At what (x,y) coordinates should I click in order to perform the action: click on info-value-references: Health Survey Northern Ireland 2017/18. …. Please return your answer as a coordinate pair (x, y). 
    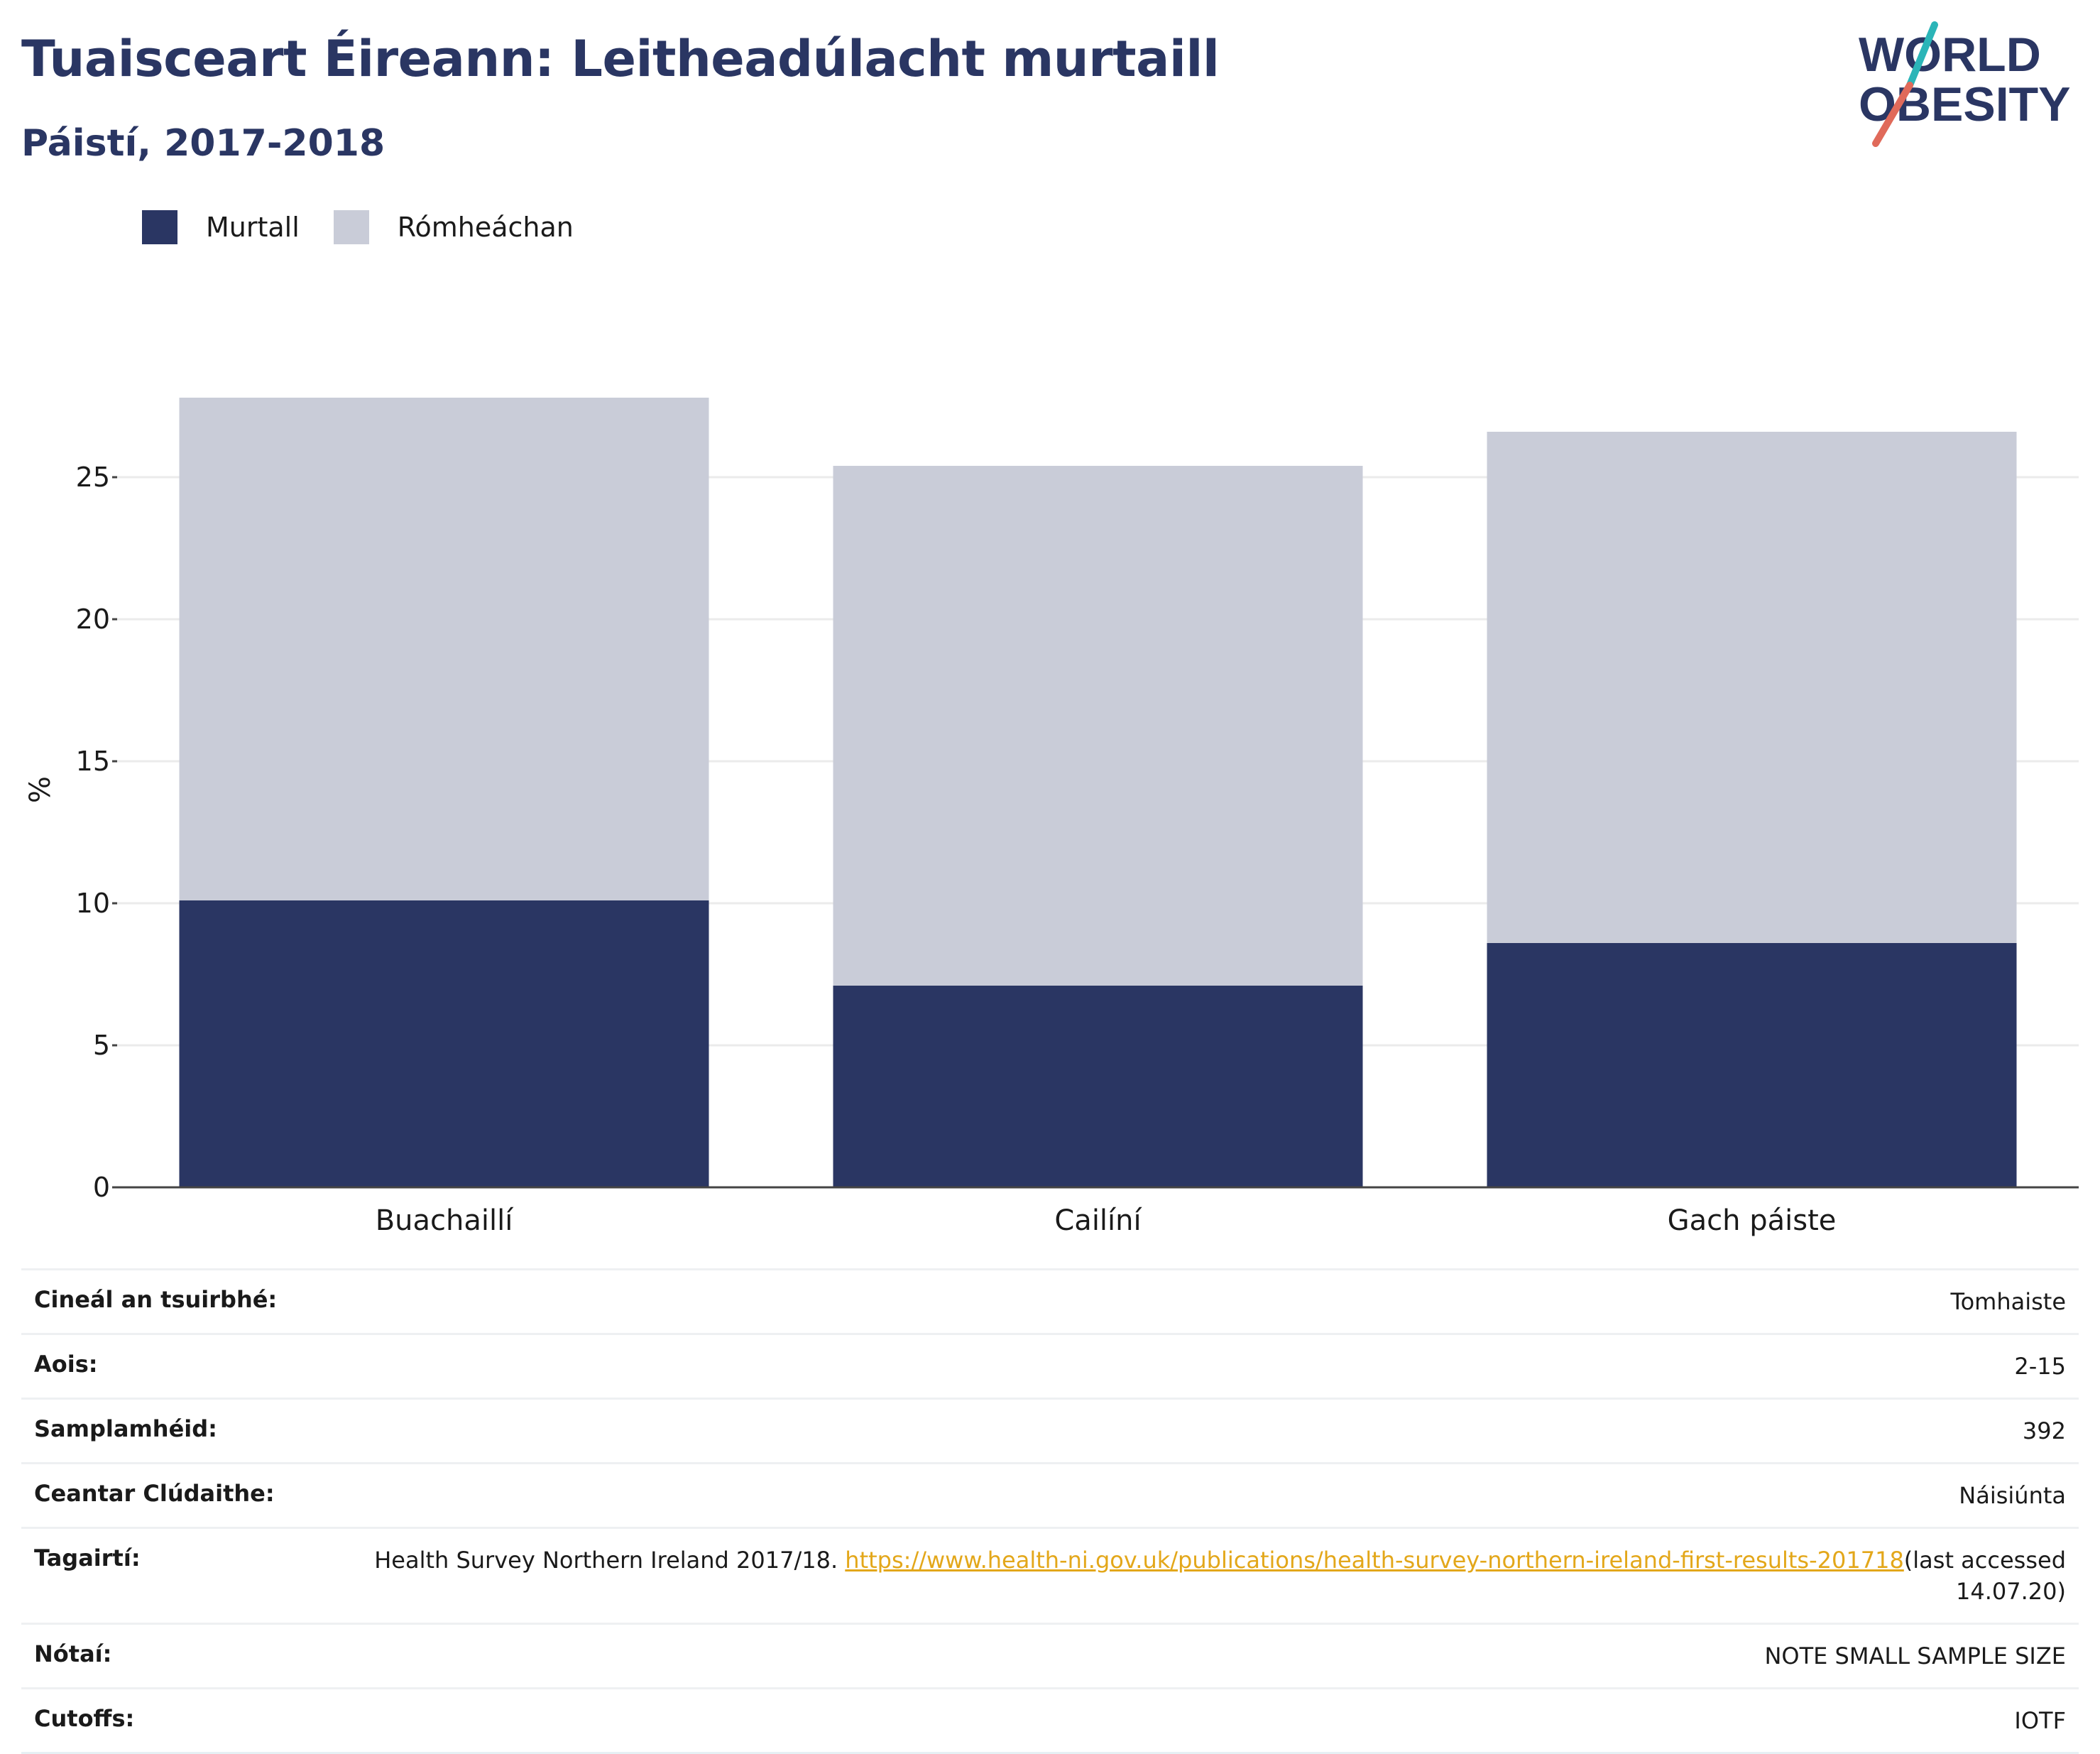
    Looking at the image, I should click on (1214, 1576).